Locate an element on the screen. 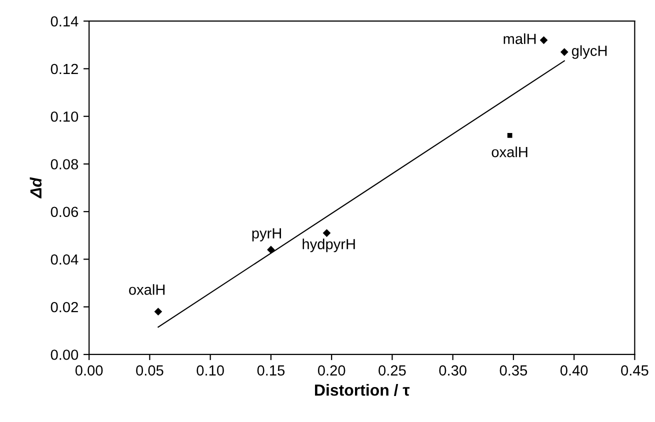 The image size is (655, 422). x-axis-title: Distortion / τ is located at coordinates (362, 390).